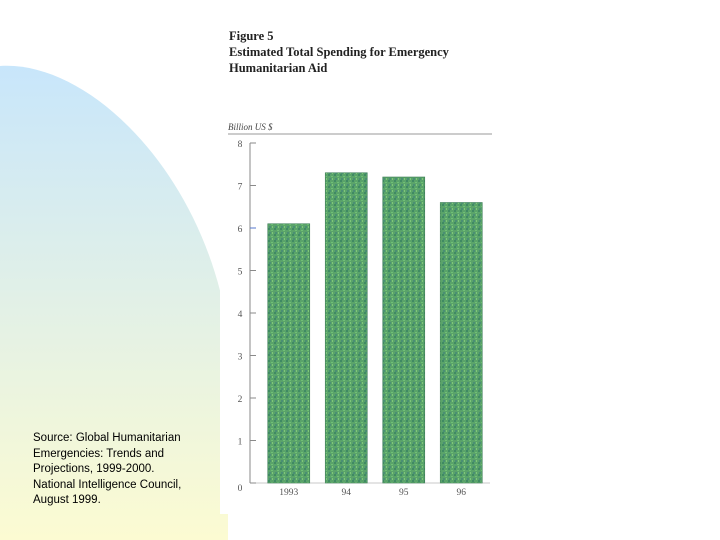 This screenshot has width=720, height=540. I want to click on figure-label: Figure 5, so click(251, 36).